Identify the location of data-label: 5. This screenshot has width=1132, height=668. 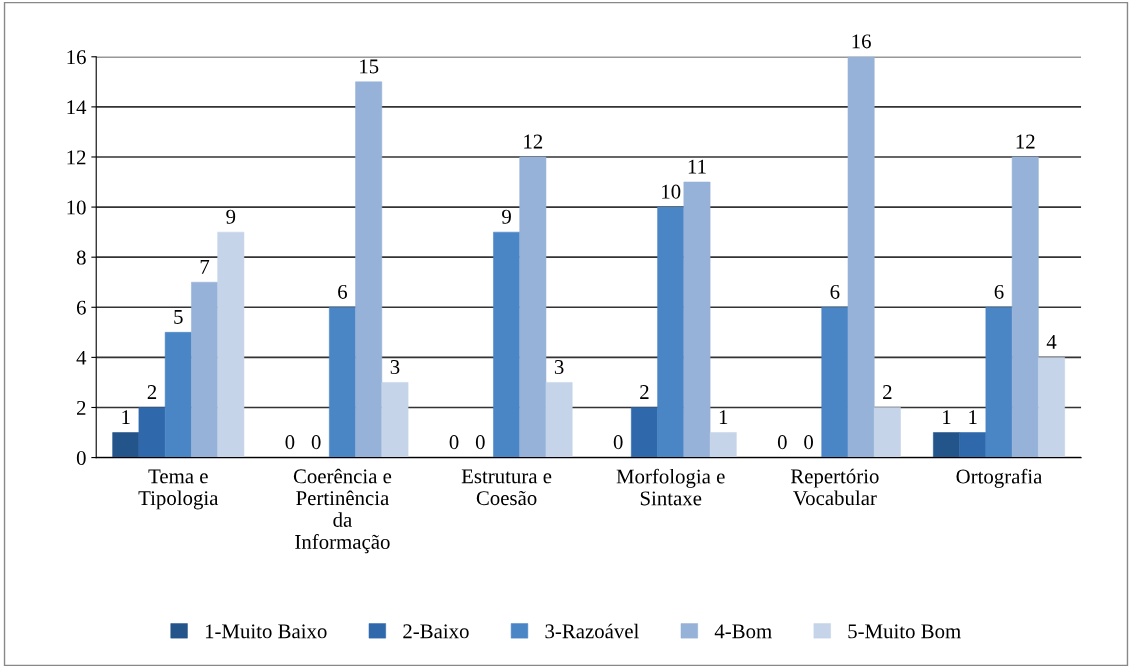
(178, 317).